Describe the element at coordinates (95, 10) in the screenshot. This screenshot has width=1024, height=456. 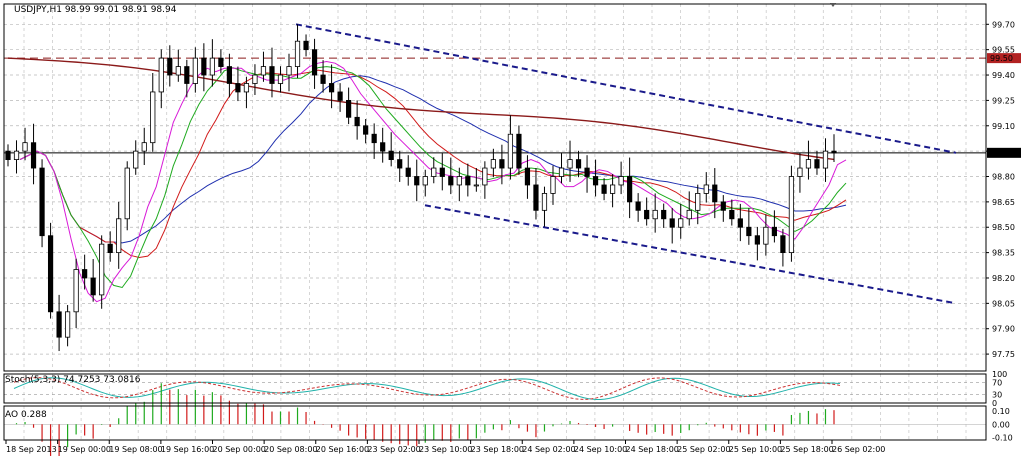
I see `main-title: USDJPY,H1 98.99 99.01 98.91 98.94` at that location.